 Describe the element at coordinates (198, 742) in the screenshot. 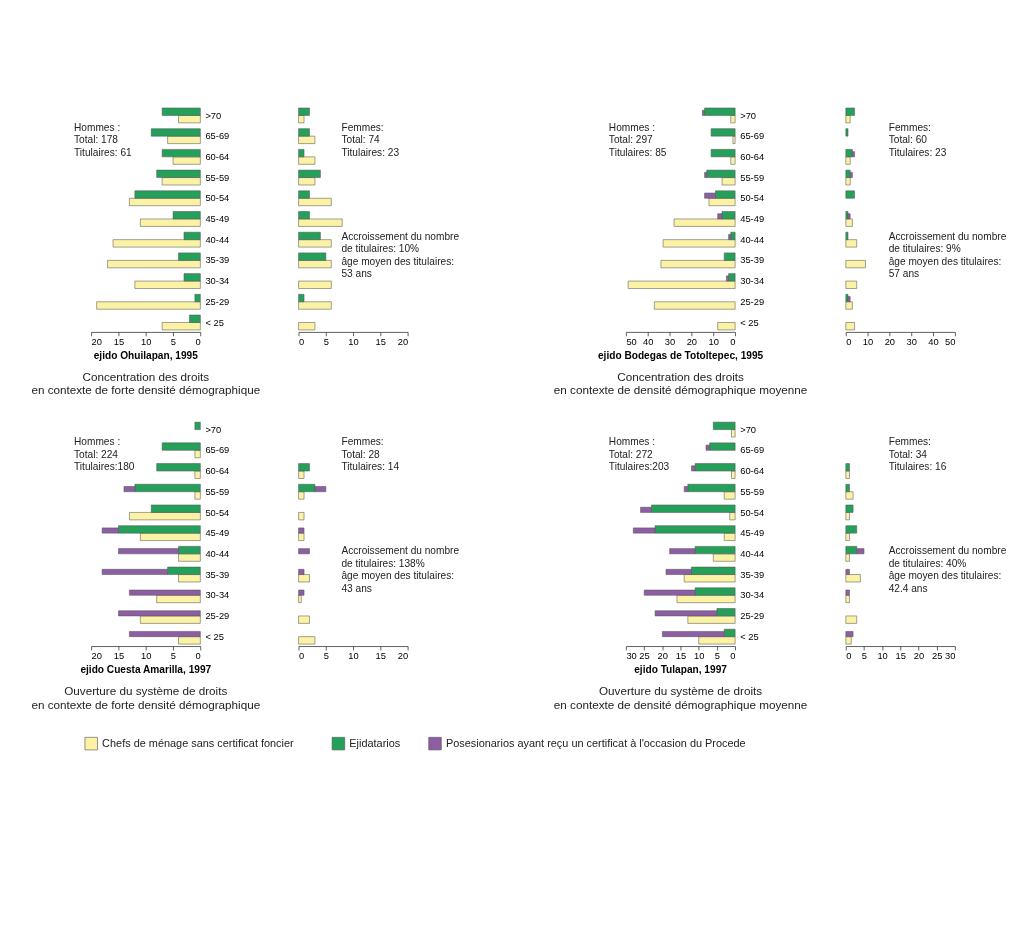

I see `legend-label: Chefs de ménage sans certificat foncier` at that location.